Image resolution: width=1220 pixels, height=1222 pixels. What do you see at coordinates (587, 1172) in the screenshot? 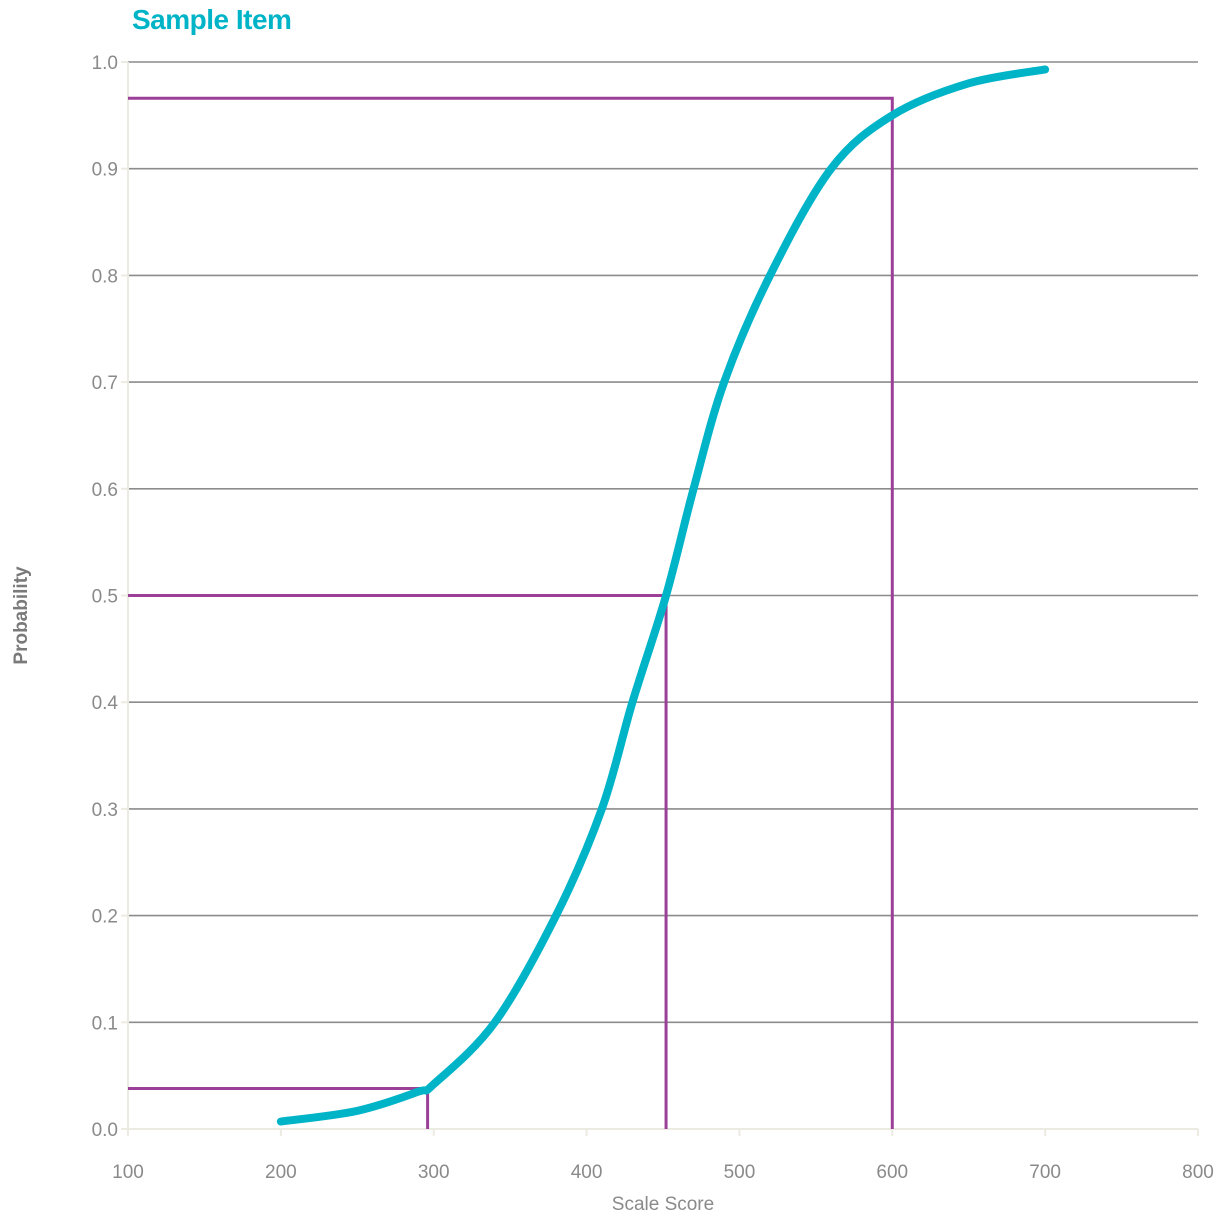
I see `x-tick-label: 400` at bounding box center [587, 1172].